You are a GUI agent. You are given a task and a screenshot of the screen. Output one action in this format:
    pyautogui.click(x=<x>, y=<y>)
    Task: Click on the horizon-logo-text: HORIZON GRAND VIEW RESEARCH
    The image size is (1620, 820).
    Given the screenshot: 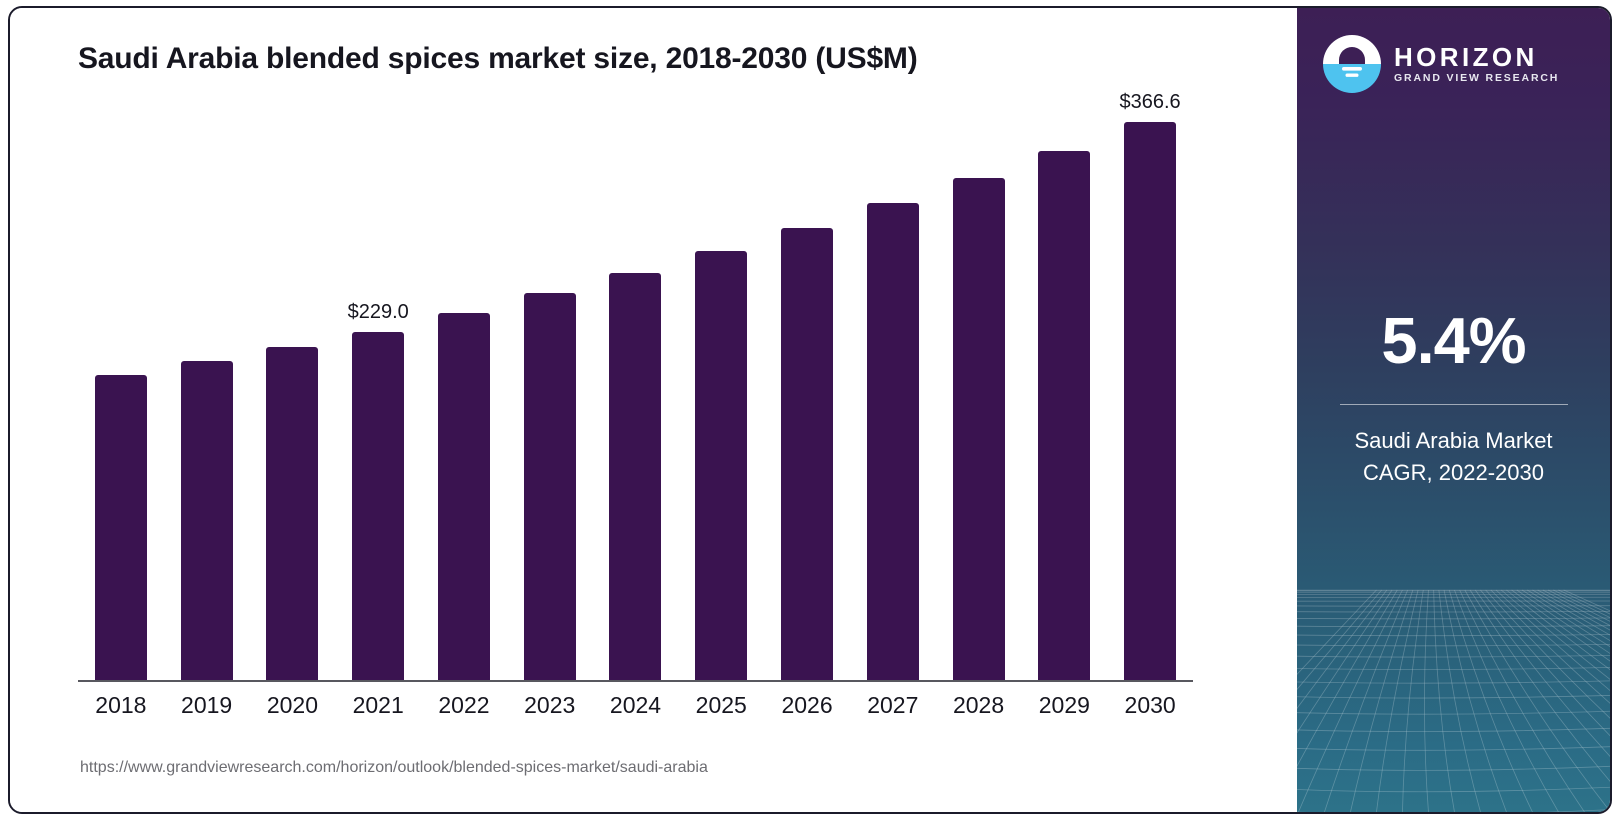 What is the action you would take?
    pyautogui.click(x=1476, y=64)
    